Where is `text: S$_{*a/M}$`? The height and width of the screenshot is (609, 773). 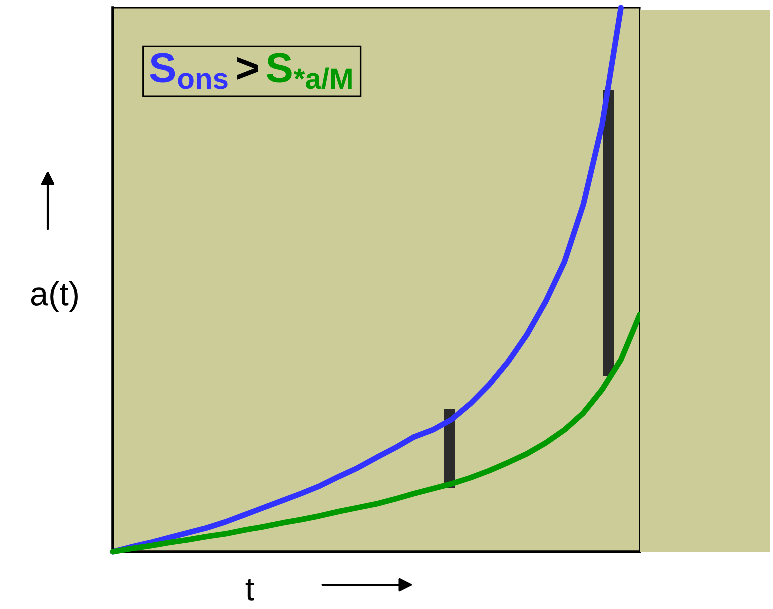
text: S$_{*a/M}$ is located at coordinates (309, 71).